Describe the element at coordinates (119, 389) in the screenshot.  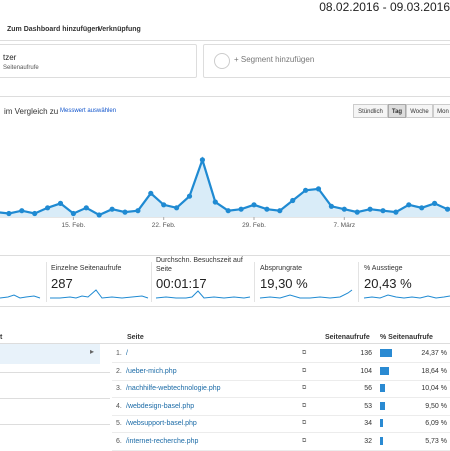
I see `row-number: 3.` at that location.